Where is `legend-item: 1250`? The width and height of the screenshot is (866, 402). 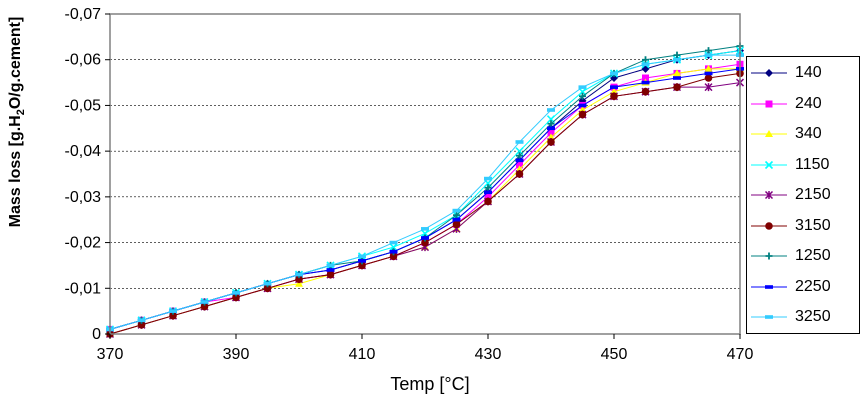
legend-item: 1250 is located at coordinates (803, 256).